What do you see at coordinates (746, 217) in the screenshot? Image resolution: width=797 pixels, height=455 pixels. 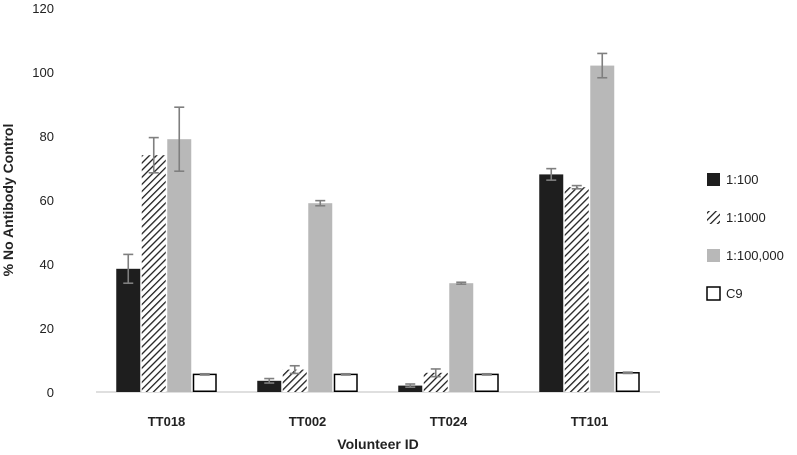 I see `legend-label: 1:1000` at bounding box center [746, 217].